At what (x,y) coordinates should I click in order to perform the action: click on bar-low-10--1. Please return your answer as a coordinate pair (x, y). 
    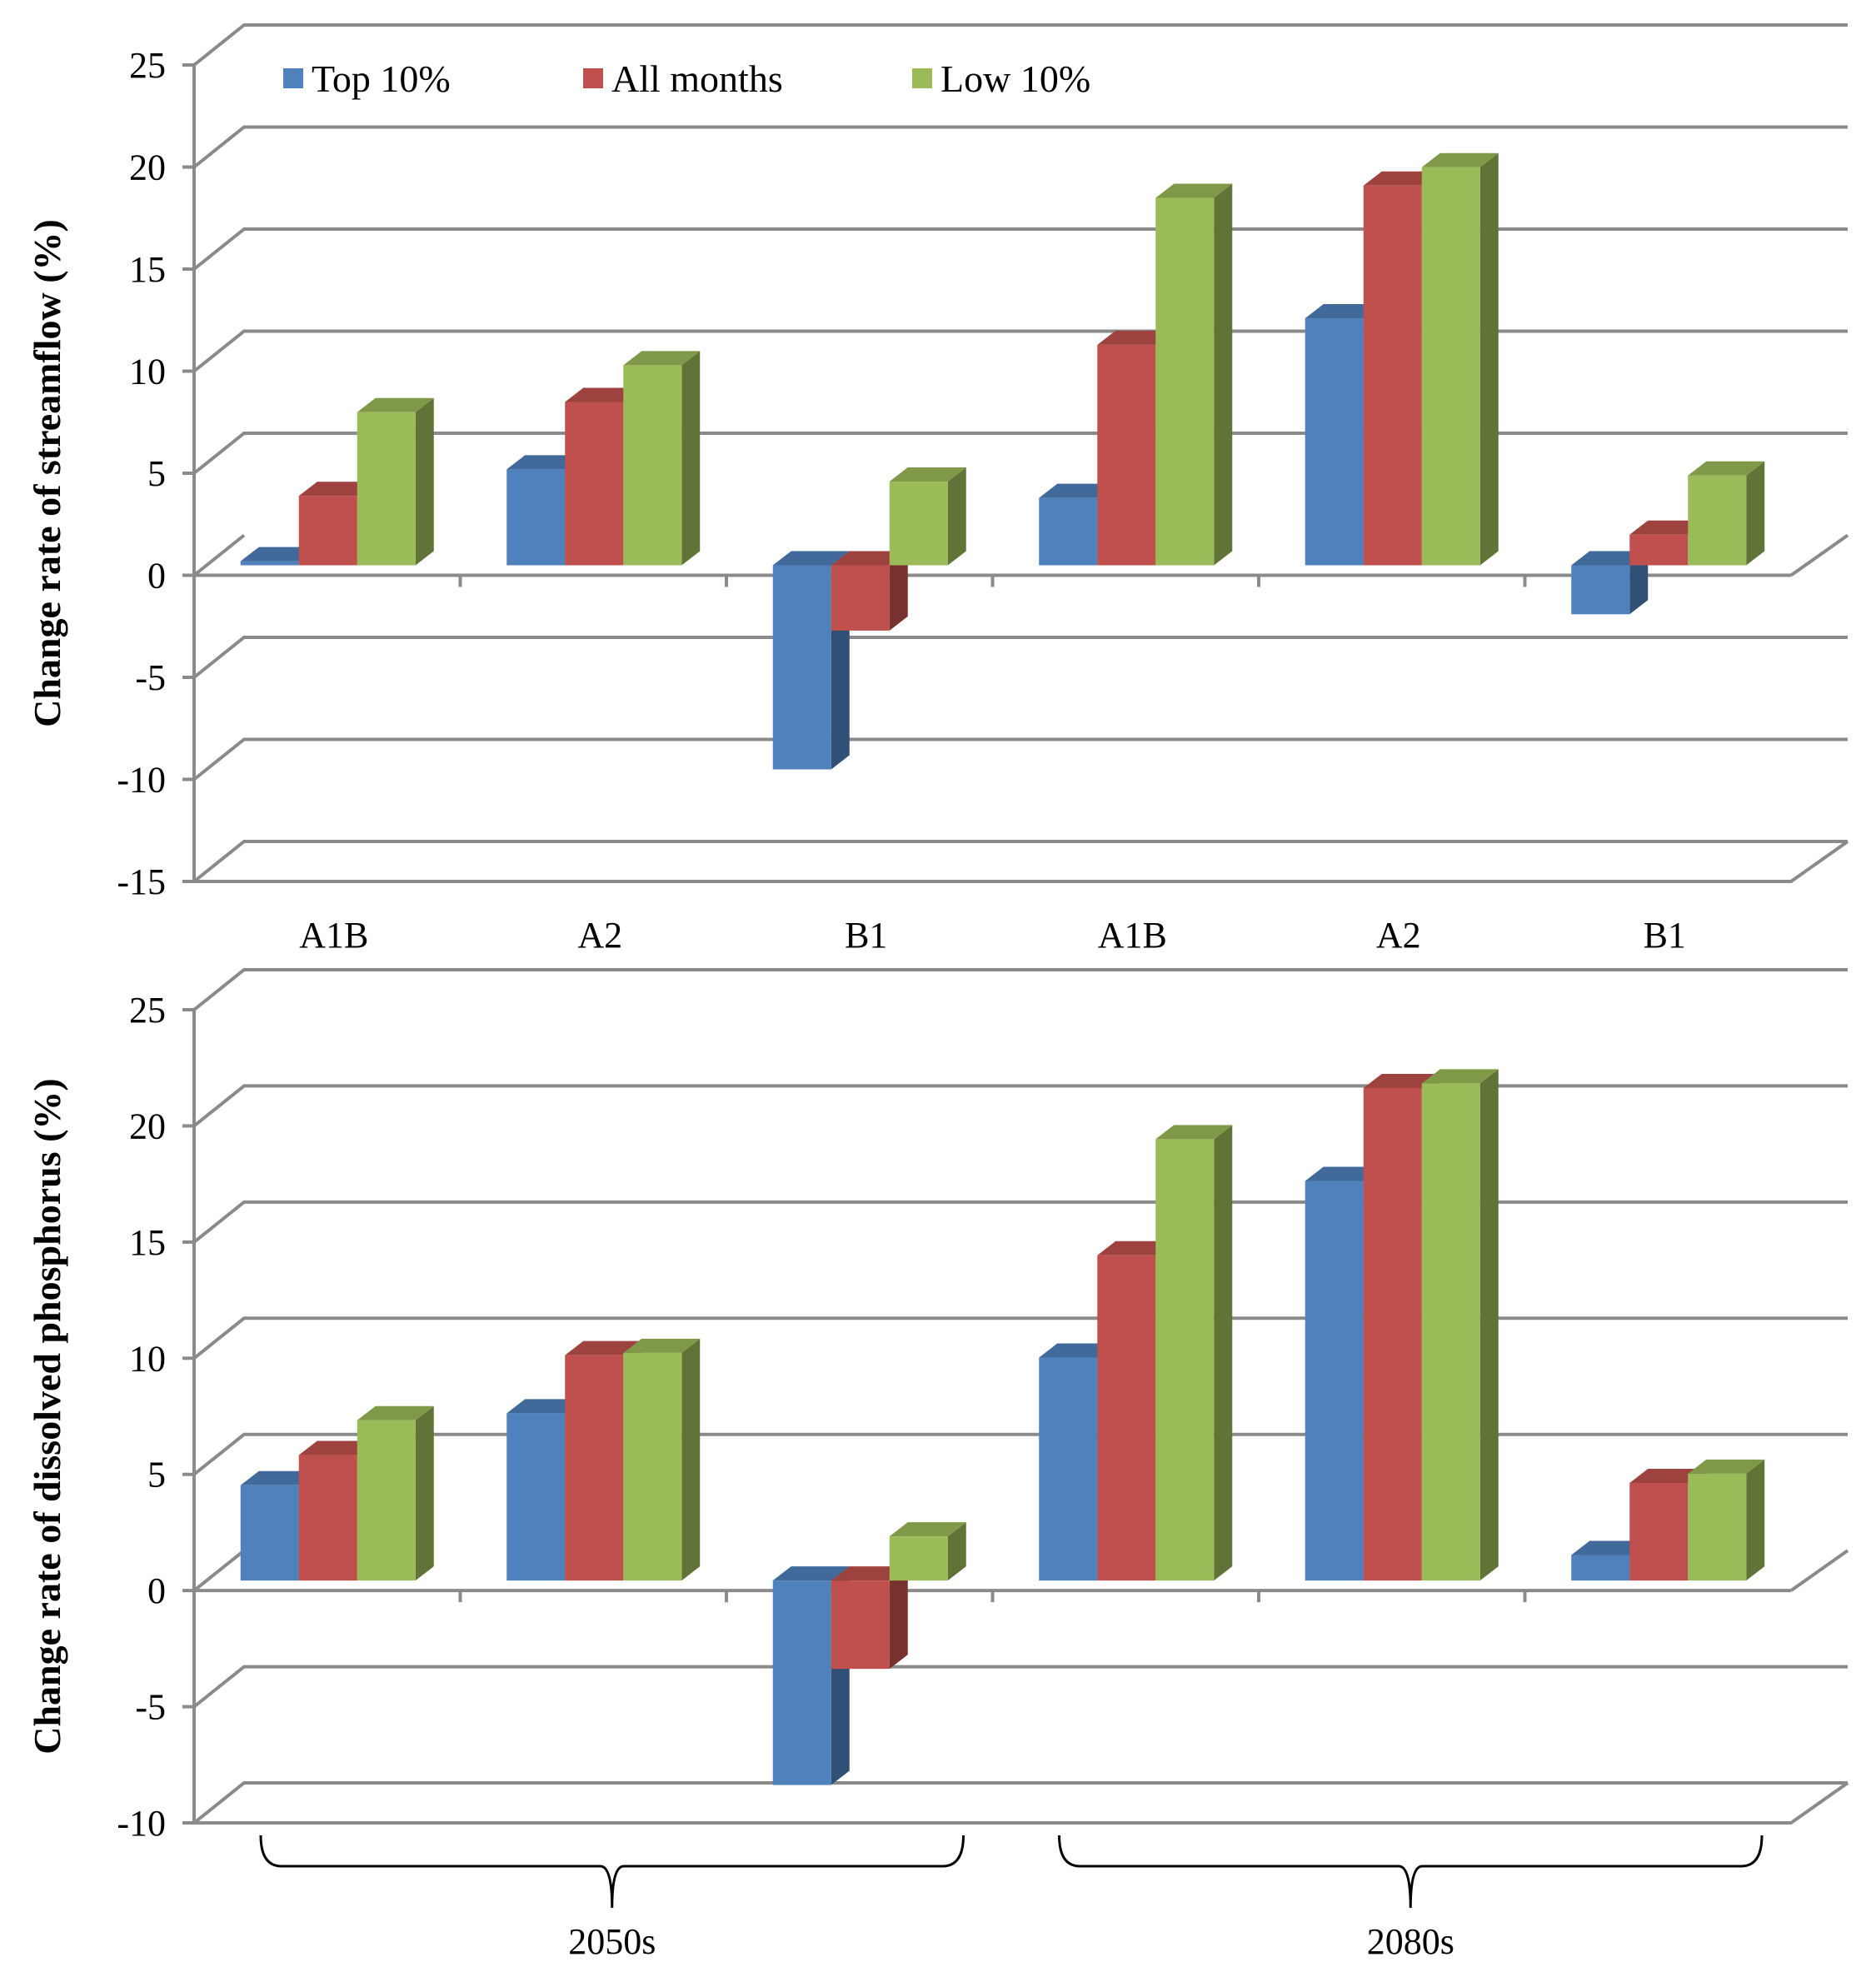
    Looking at the image, I should click on (662, 458).